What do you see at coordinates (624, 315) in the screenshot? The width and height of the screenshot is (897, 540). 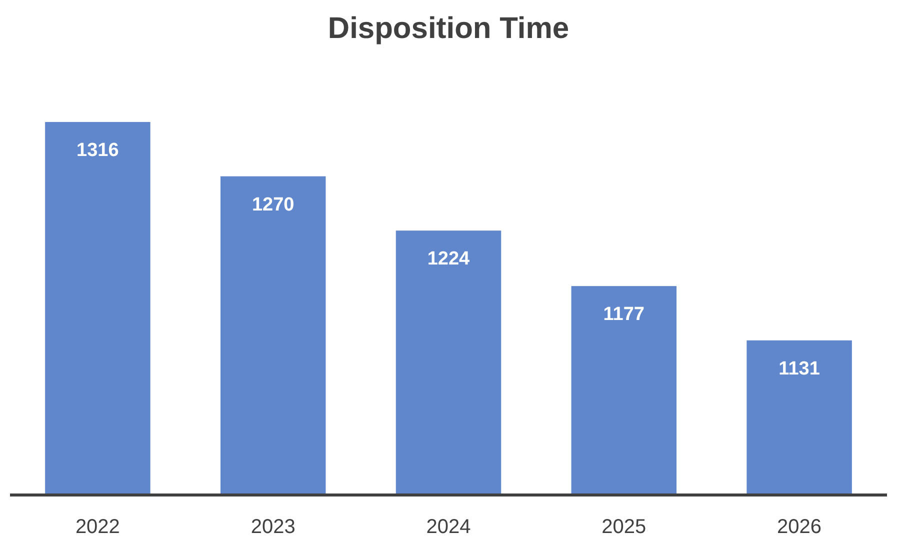 I see `data-label: 1177` at bounding box center [624, 315].